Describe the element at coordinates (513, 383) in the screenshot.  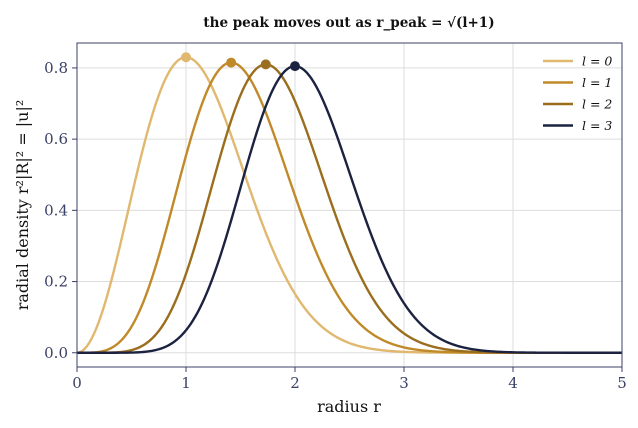
I see `x-tick-label: 4` at that location.